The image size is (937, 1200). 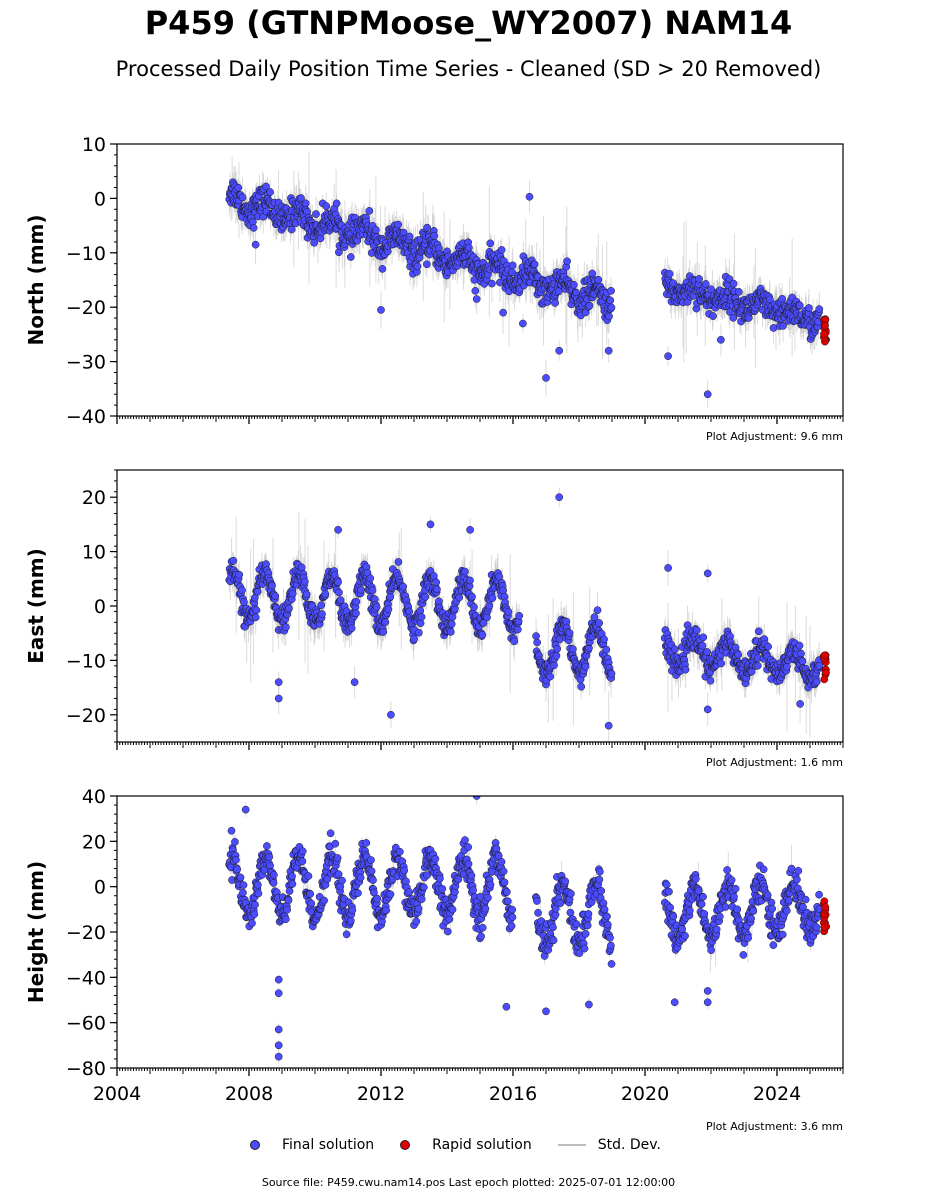 I want to click on y-tick-label: 10, so click(x=94, y=553).